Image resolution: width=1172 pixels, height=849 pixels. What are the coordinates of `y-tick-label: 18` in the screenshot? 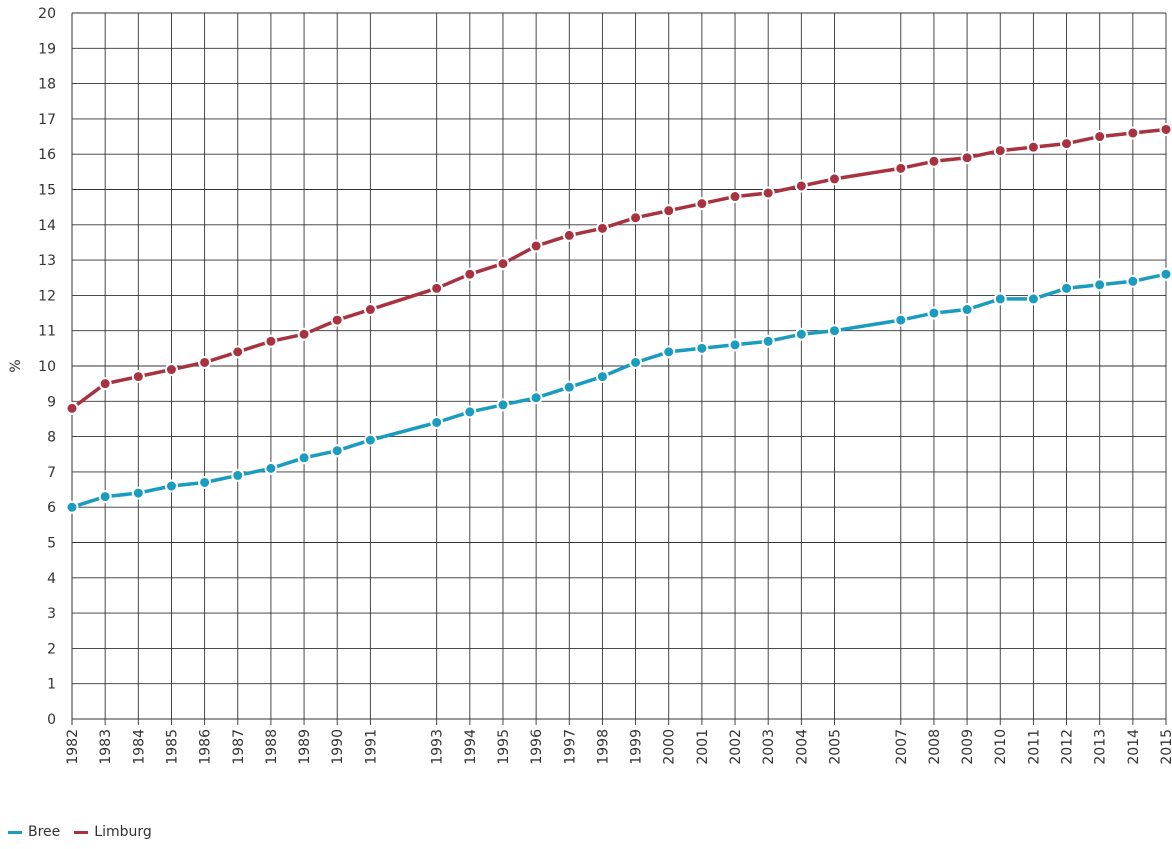 It's located at (47, 85).